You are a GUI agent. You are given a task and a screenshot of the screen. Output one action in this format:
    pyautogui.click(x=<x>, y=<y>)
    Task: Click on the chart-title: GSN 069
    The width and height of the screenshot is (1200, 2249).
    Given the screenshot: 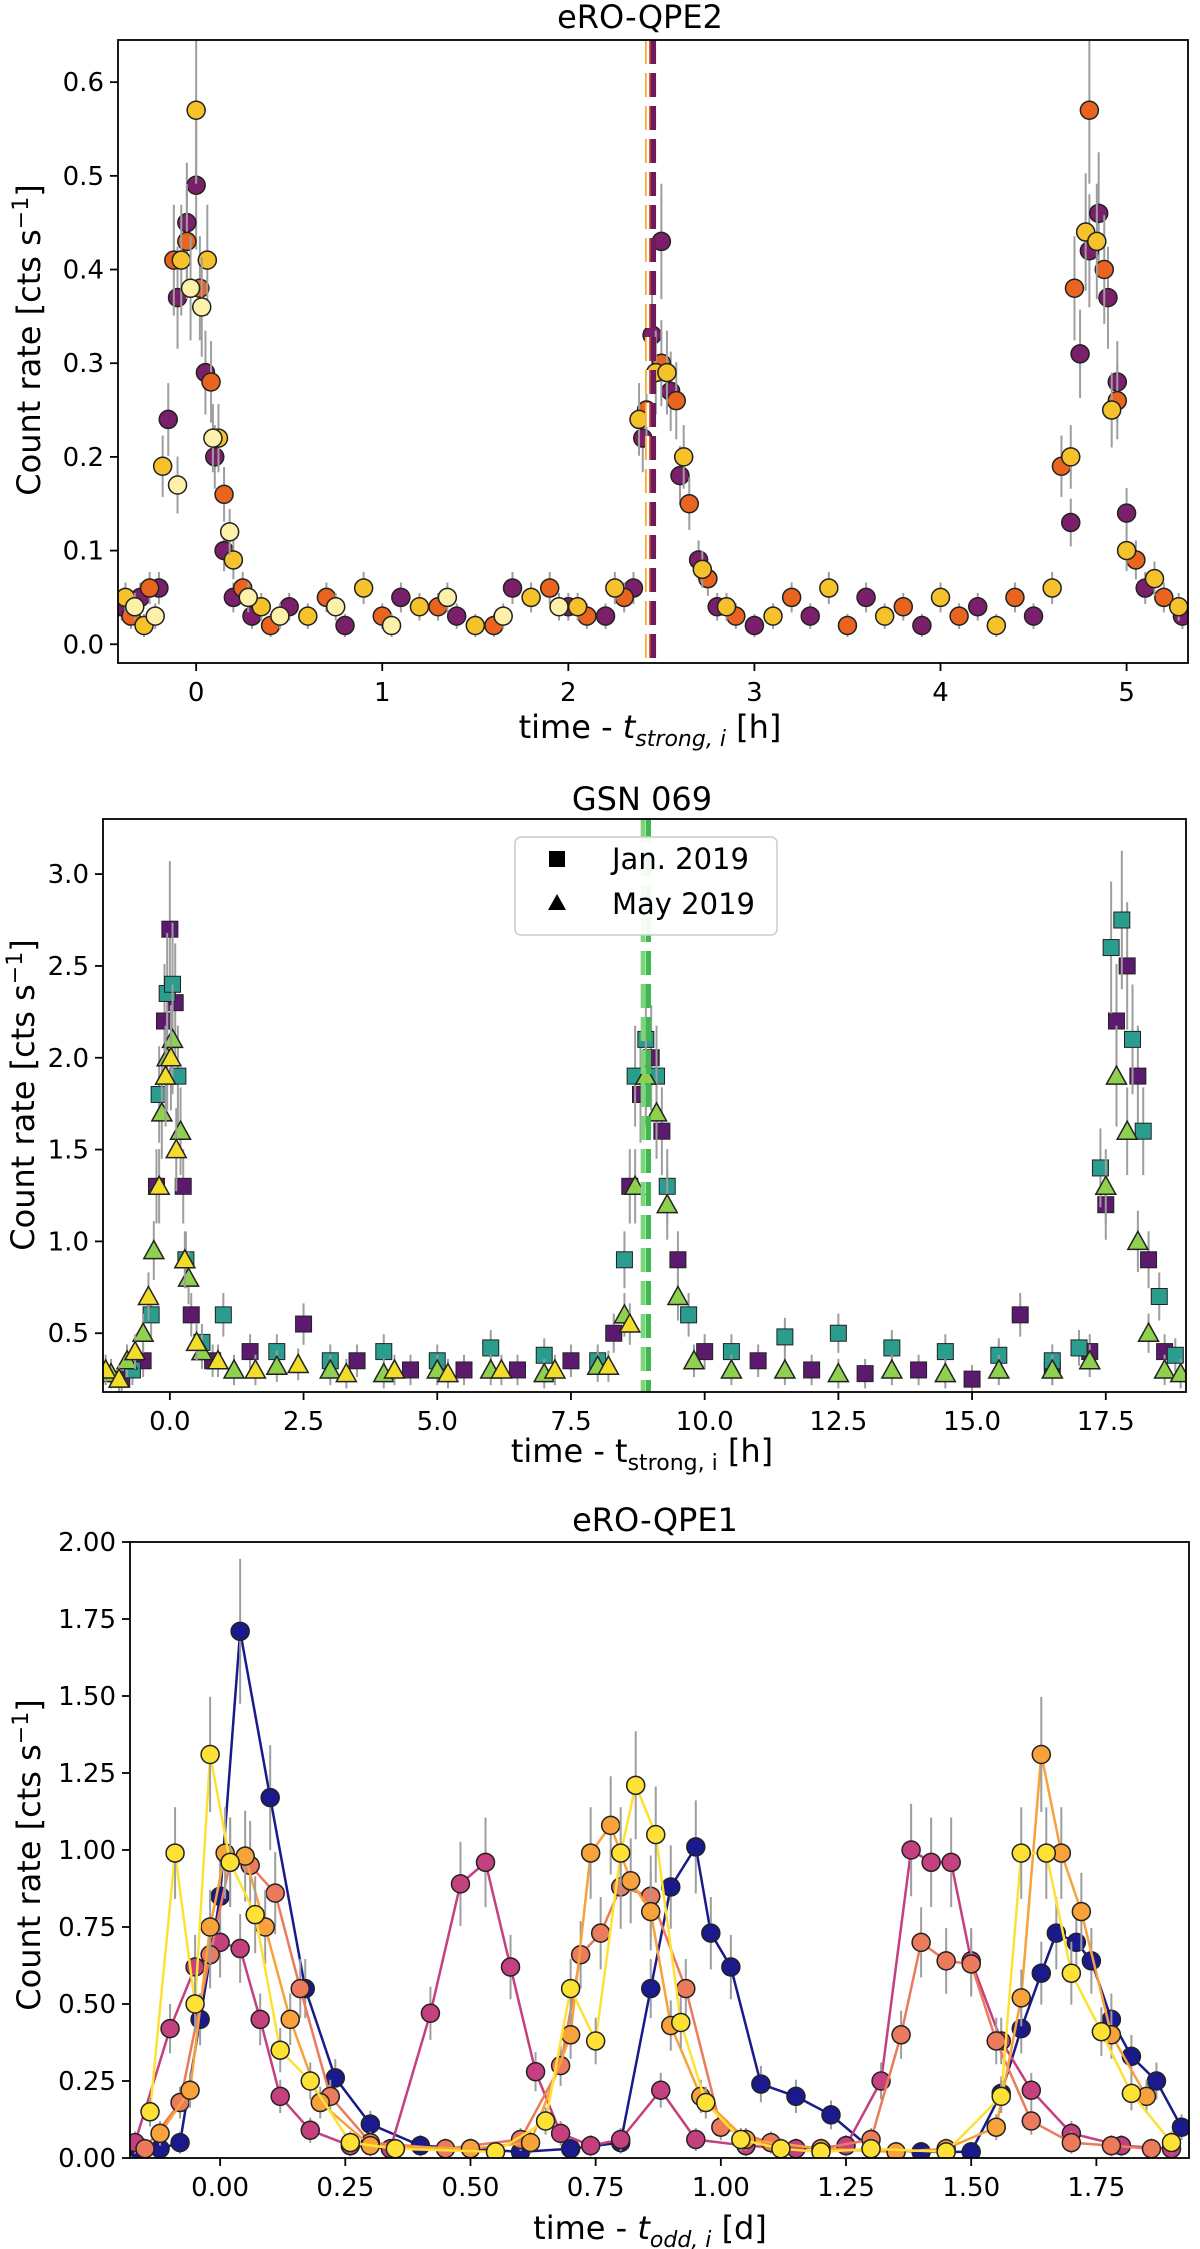 What is the action you would take?
    pyautogui.click(x=642, y=799)
    